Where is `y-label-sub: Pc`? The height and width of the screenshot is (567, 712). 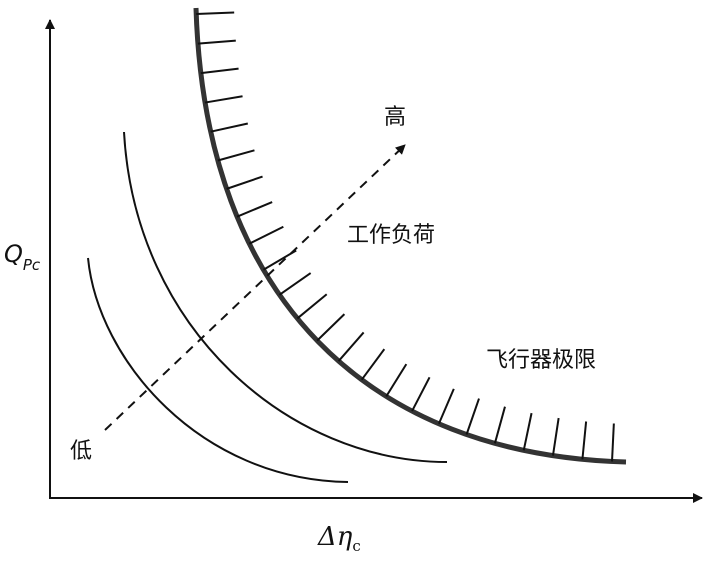 y-label-sub: Pc is located at coordinates (32, 265).